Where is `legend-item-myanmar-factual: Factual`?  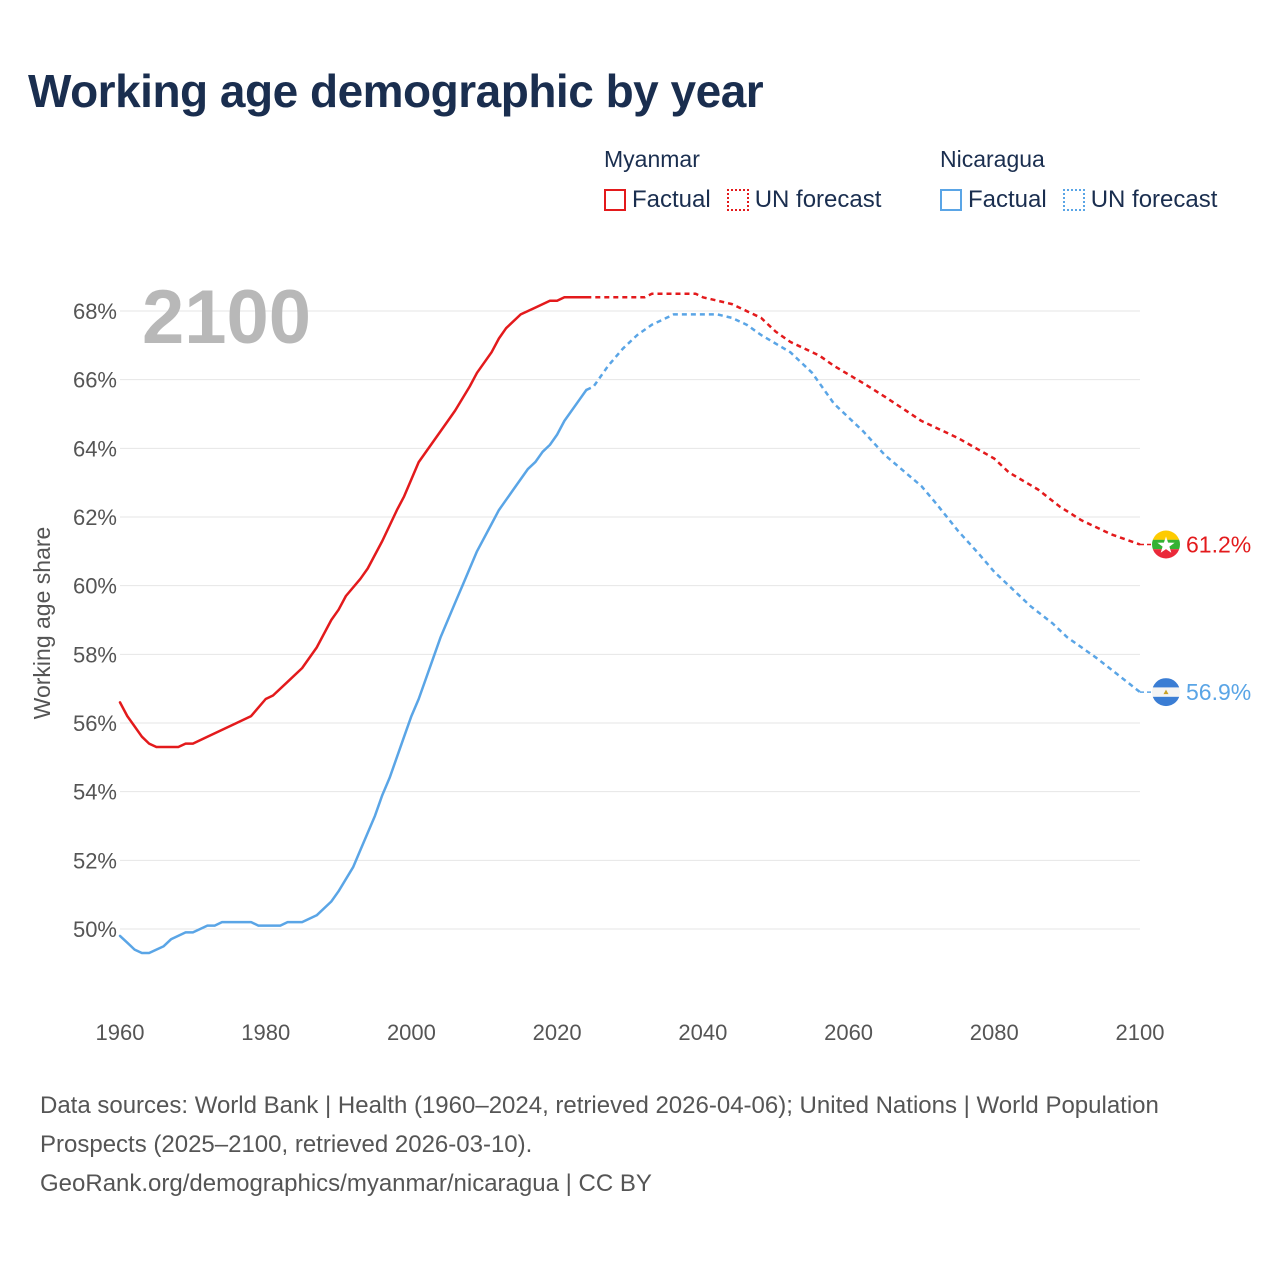
legend-item-myanmar-factual: Factual is located at coordinates (657, 200).